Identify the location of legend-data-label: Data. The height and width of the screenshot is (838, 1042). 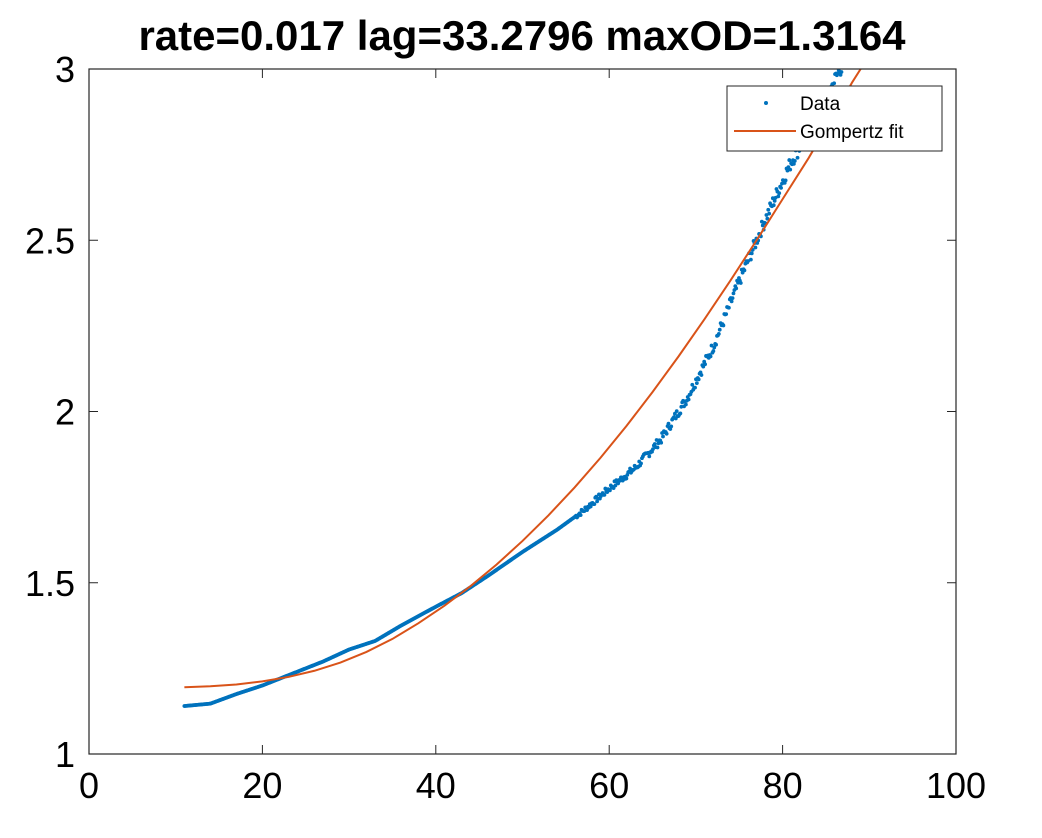
(820, 104).